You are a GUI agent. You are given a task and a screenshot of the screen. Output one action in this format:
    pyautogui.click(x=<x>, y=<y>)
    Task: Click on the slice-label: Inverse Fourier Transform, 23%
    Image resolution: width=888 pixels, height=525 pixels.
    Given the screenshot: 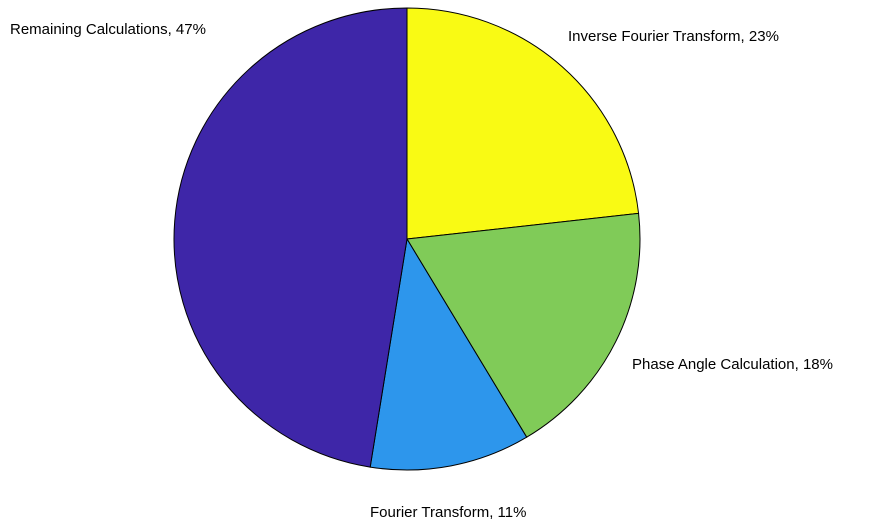 What is the action you would take?
    pyautogui.click(x=673, y=36)
    